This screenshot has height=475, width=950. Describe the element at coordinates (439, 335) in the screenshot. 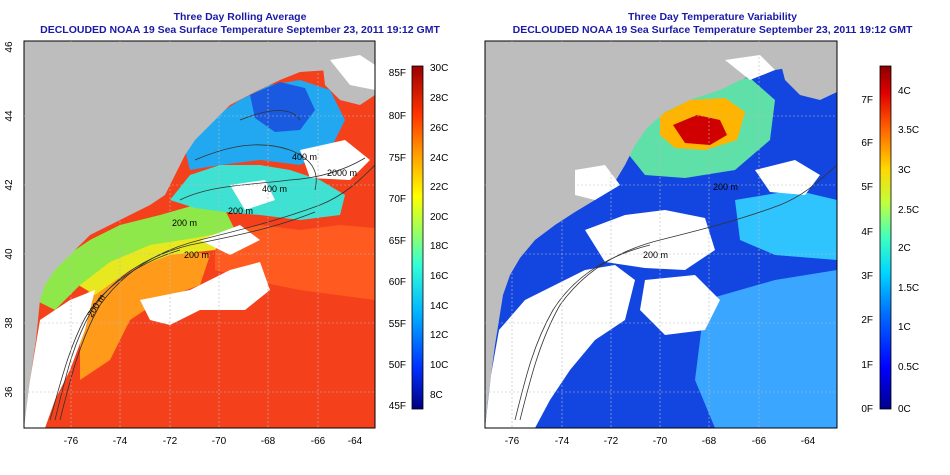

I see `c-tick: 12C` at that location.